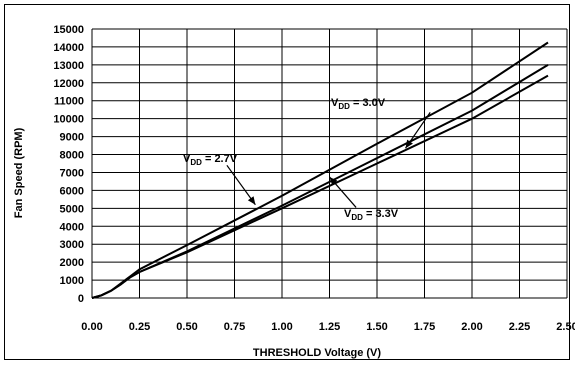 The height and width of the screenshot is (365, 575). Describe the element at coordinates (81, 299) in the screenshot. I see `y-tick-label: 0` at that location.